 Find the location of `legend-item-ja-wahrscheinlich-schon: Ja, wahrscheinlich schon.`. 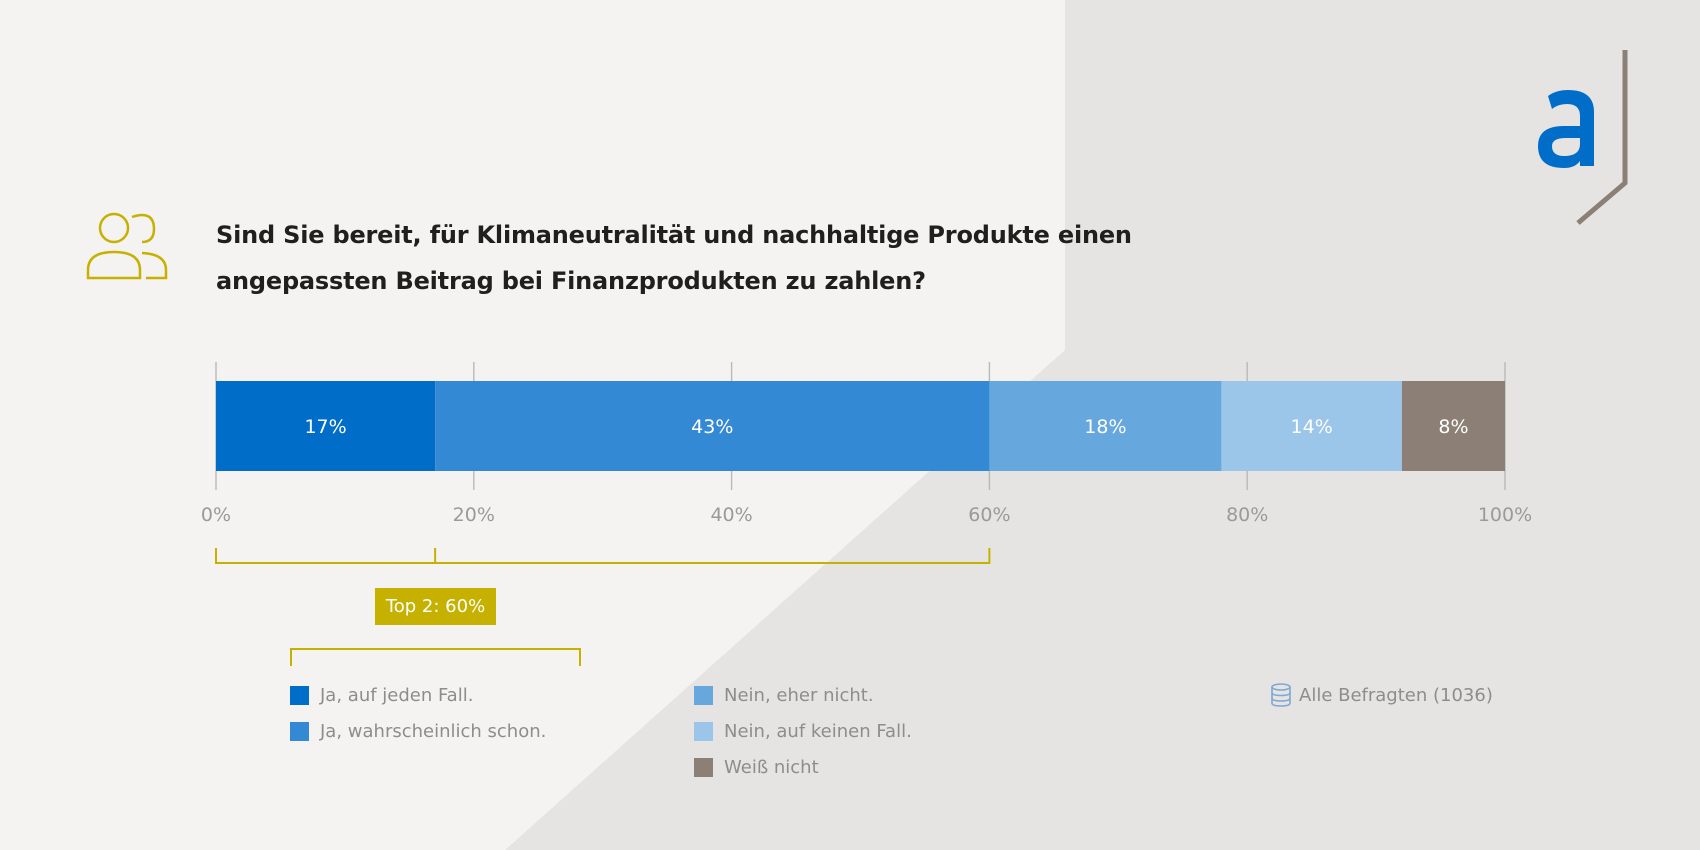

legend-item-ja-wahrscheinlich-schon: Ja, wahrscheinlich schon. is located at coordinates (418, 731).